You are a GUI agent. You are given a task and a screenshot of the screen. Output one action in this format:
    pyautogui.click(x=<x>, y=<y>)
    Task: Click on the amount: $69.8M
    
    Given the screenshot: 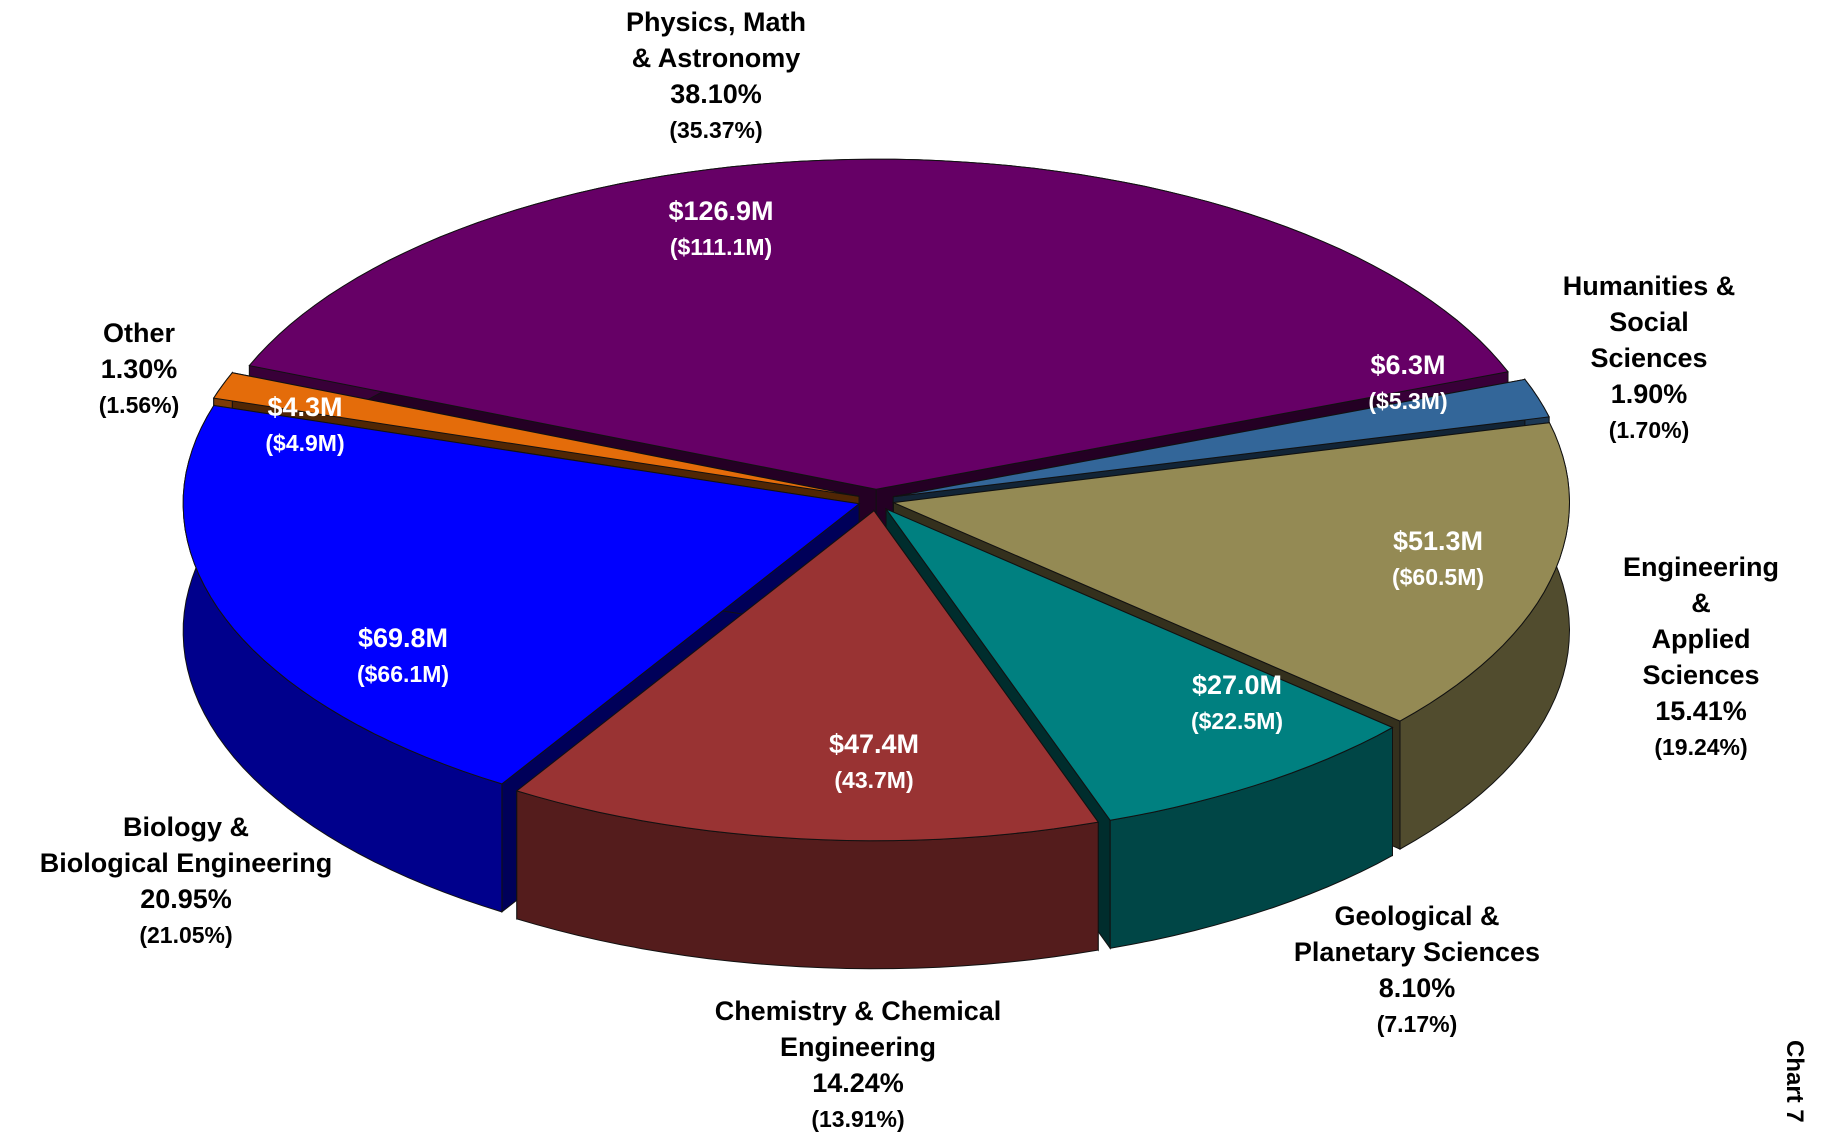 What is the action you would take?
    pyautogui.click(x=403, y=638)
    